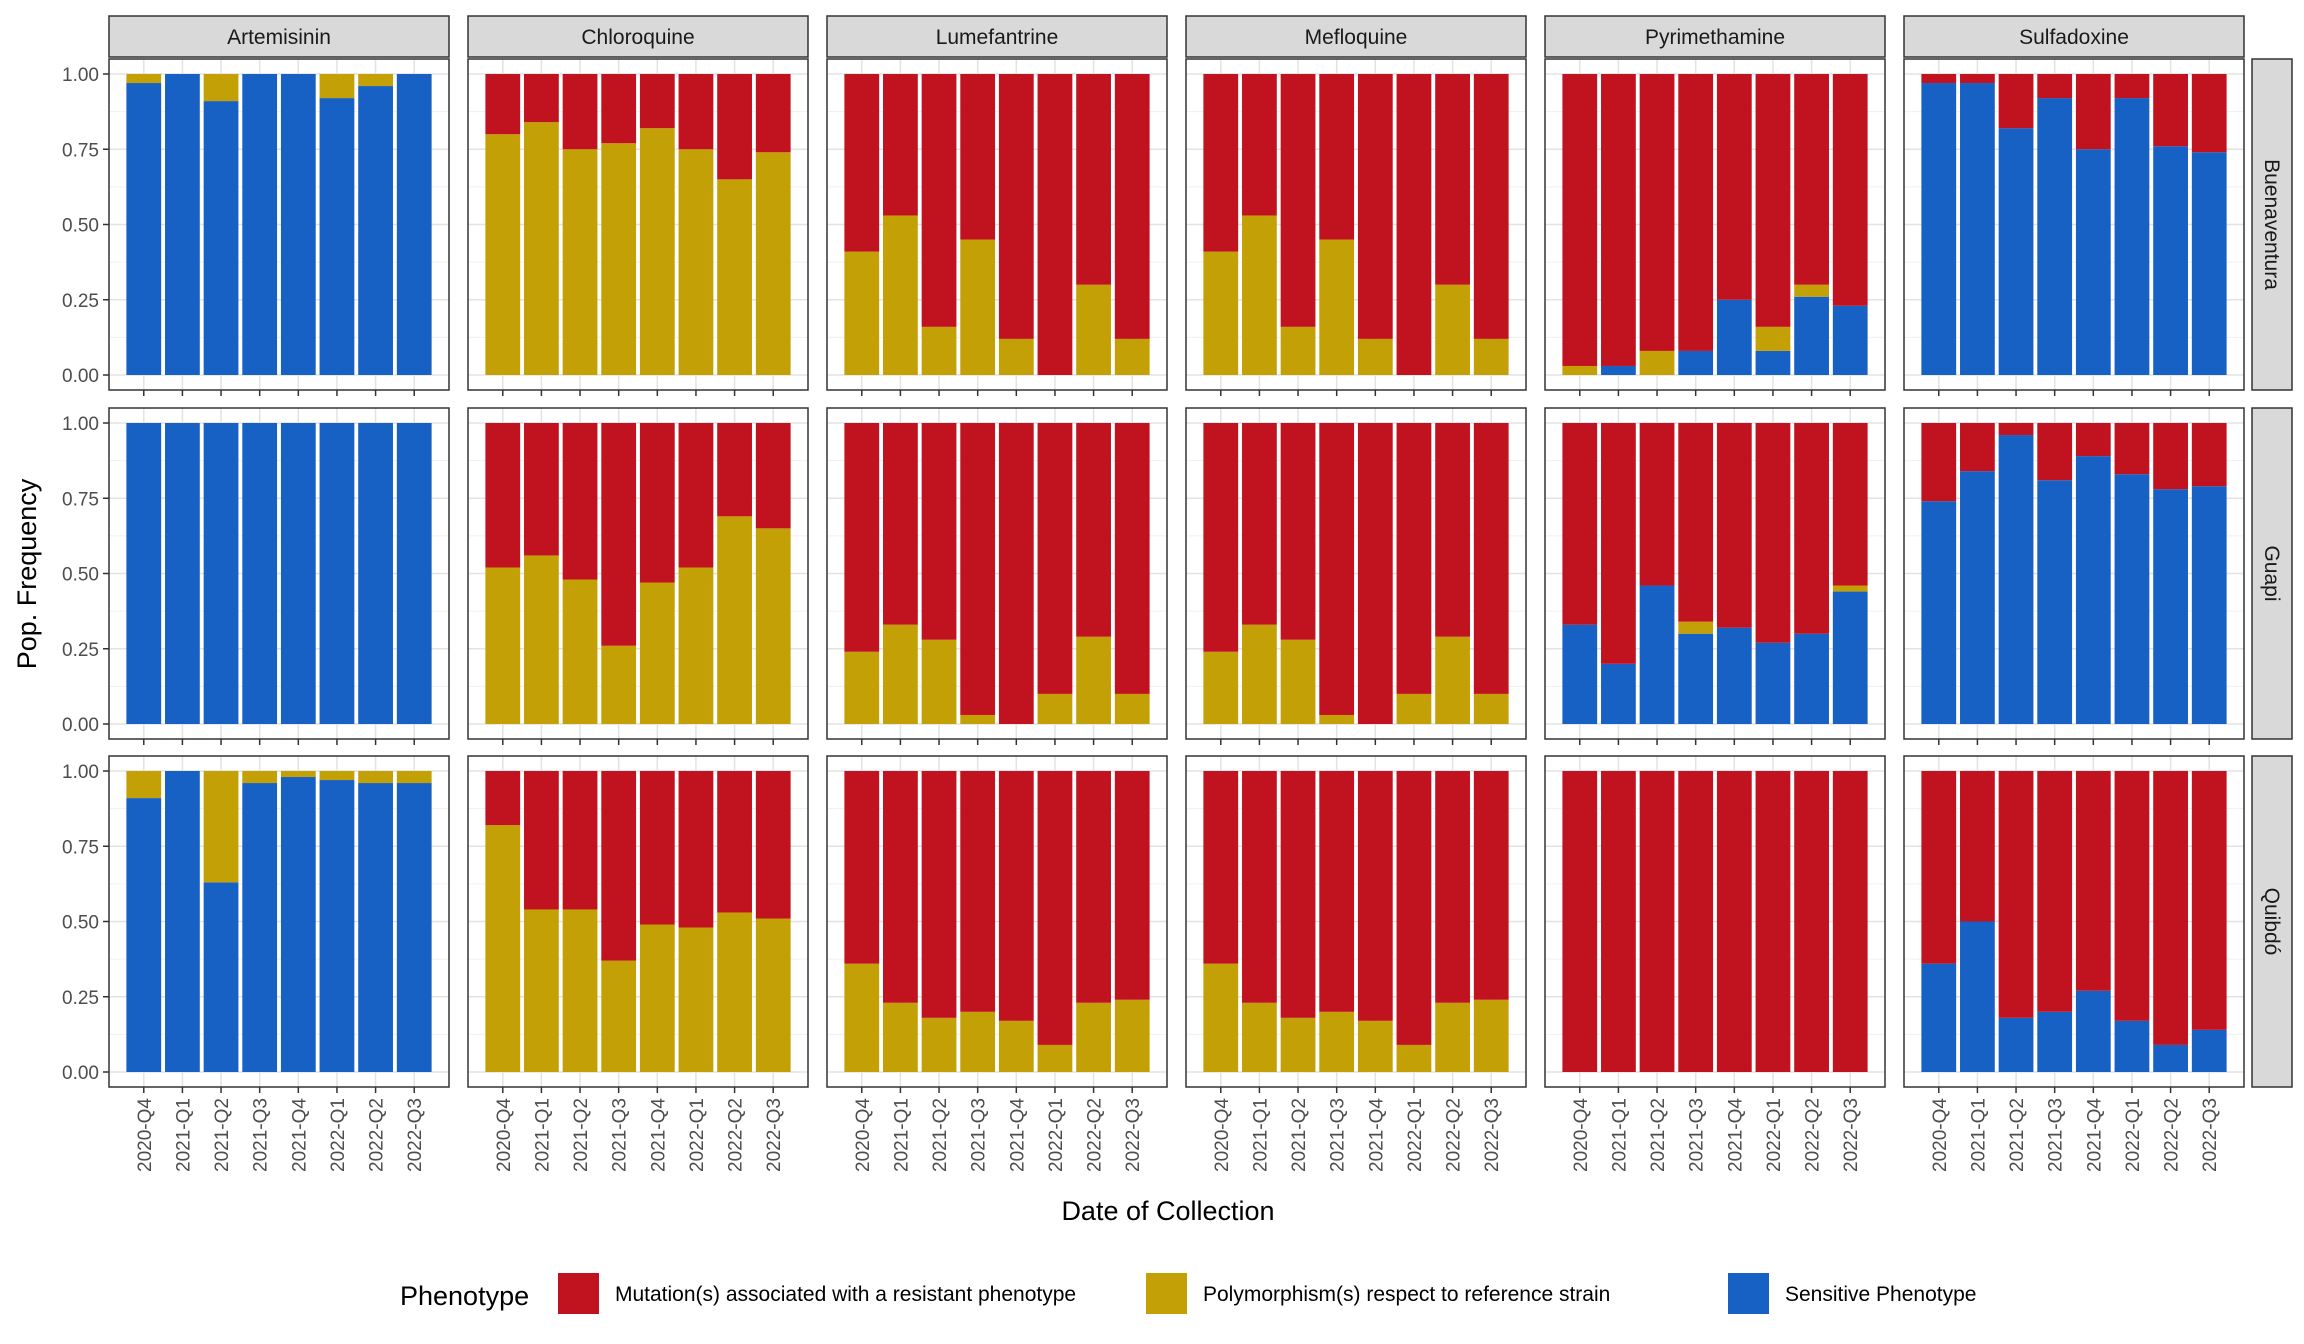 Image resolution: width=2304 pixels, height=1344 pixels. What do you see at coordinates (901, 1135) in the screenshot?
I see `x-tick-label: 2021-Q1` at bounding box center [901, 1135].